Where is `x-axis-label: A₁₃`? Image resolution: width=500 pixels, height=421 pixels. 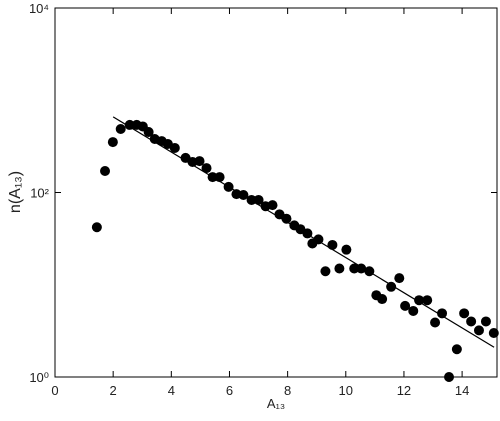 x-axis-label: A₁₃ is located at coordinates (276, 403).